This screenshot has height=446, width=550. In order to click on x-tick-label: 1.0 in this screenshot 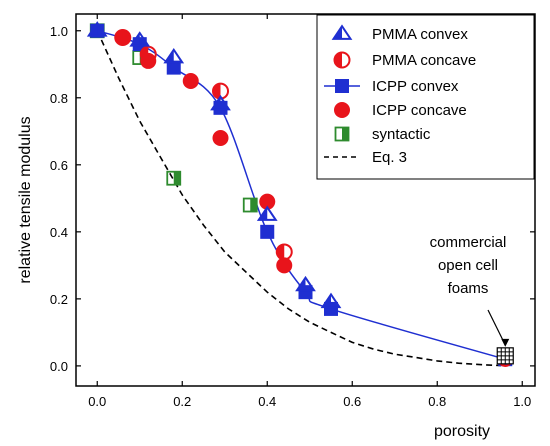, I will do `click(522, 401)`.